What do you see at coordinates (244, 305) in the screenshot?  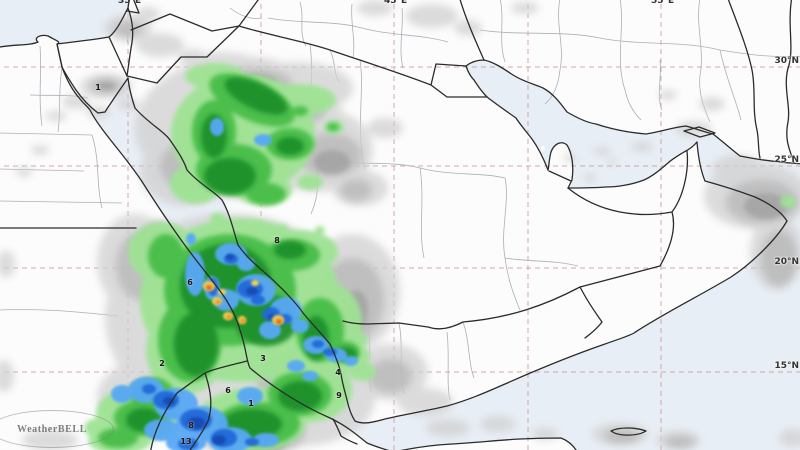 I see `precip-red-cores` at bounding box center [244, 305].